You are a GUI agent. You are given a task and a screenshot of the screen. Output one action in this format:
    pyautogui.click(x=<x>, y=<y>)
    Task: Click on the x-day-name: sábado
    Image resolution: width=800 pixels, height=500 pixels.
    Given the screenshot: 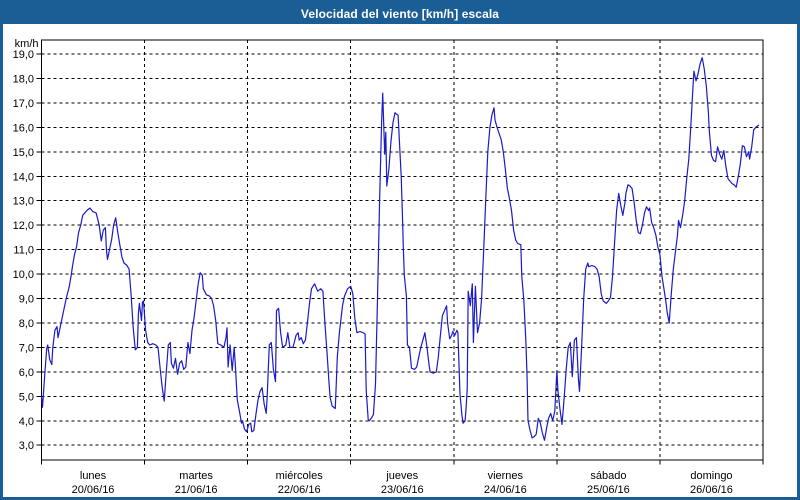 What is the action you would take?
    pyautogui.click(x=608, y=476)
    